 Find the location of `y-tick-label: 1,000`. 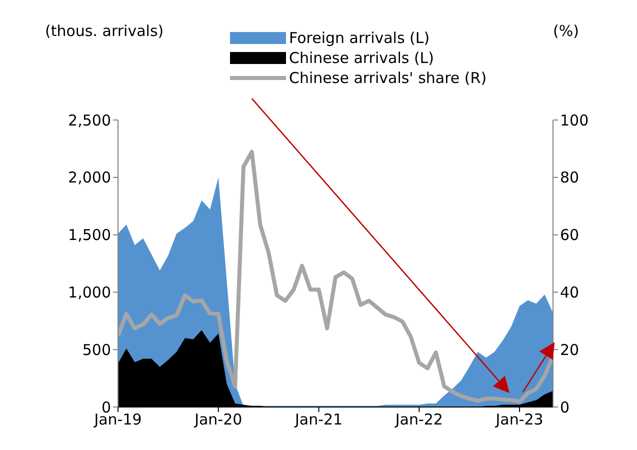

y-tick-label: 1,000 is located at coordinates (89, 293).